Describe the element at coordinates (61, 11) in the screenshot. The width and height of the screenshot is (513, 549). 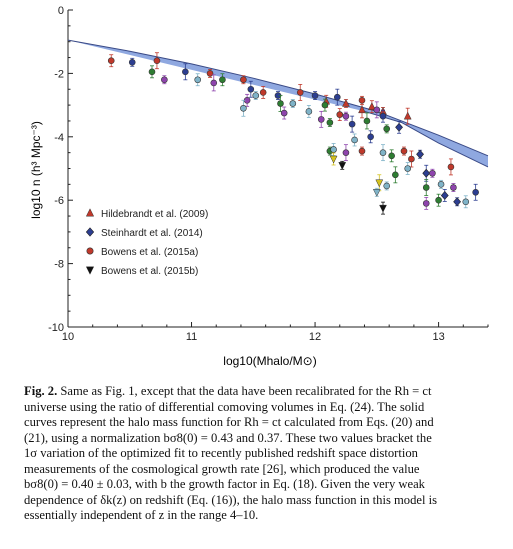
I see `y-tick-label: 0` at that location.